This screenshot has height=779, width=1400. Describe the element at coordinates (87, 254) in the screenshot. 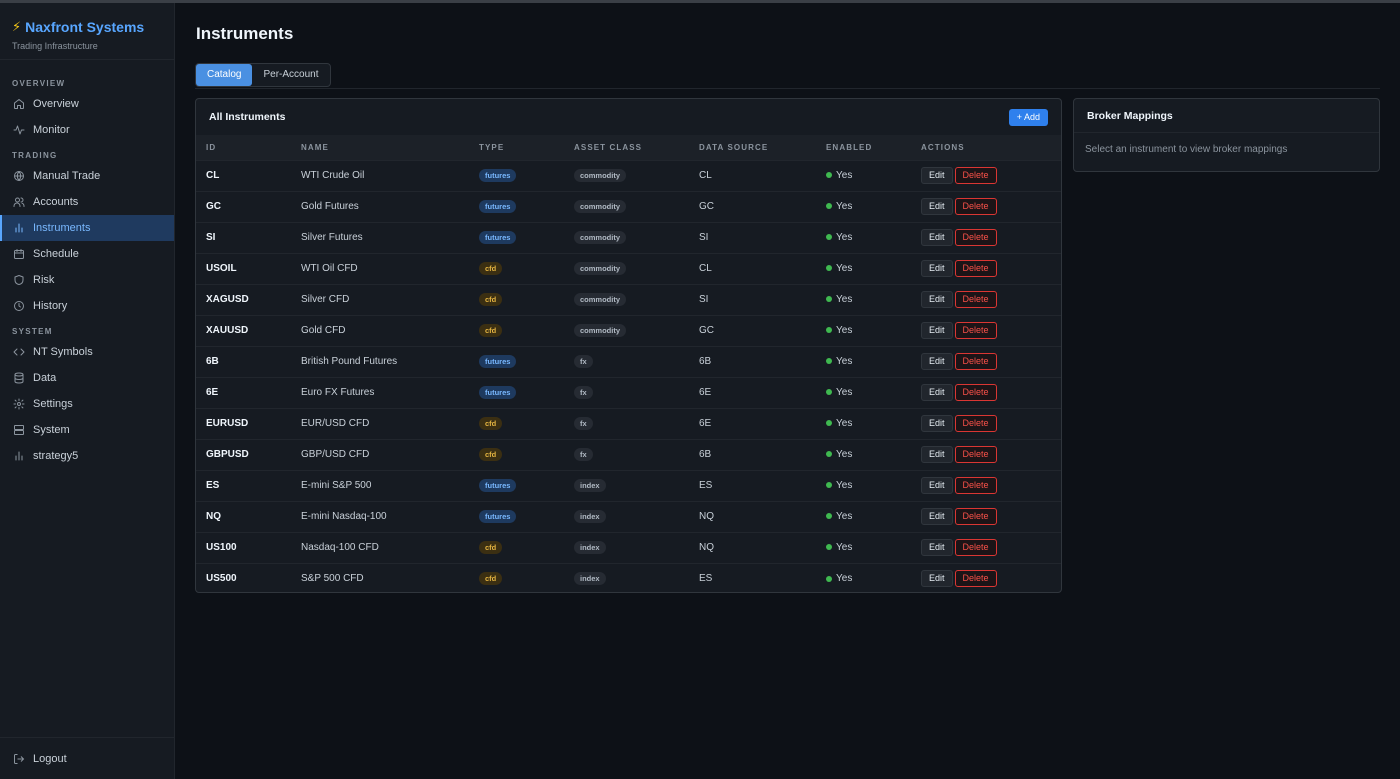

I see `sidebar-item-schedule: Schedule` at that location.